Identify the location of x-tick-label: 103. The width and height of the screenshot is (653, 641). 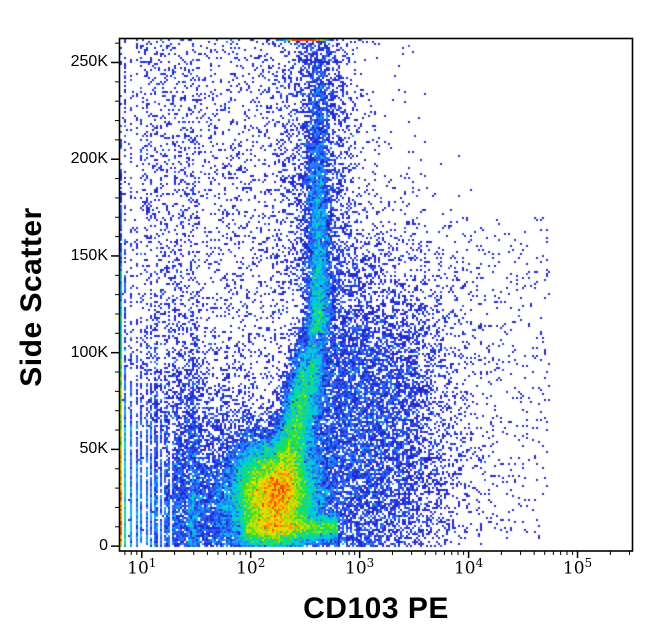
(360, 567).